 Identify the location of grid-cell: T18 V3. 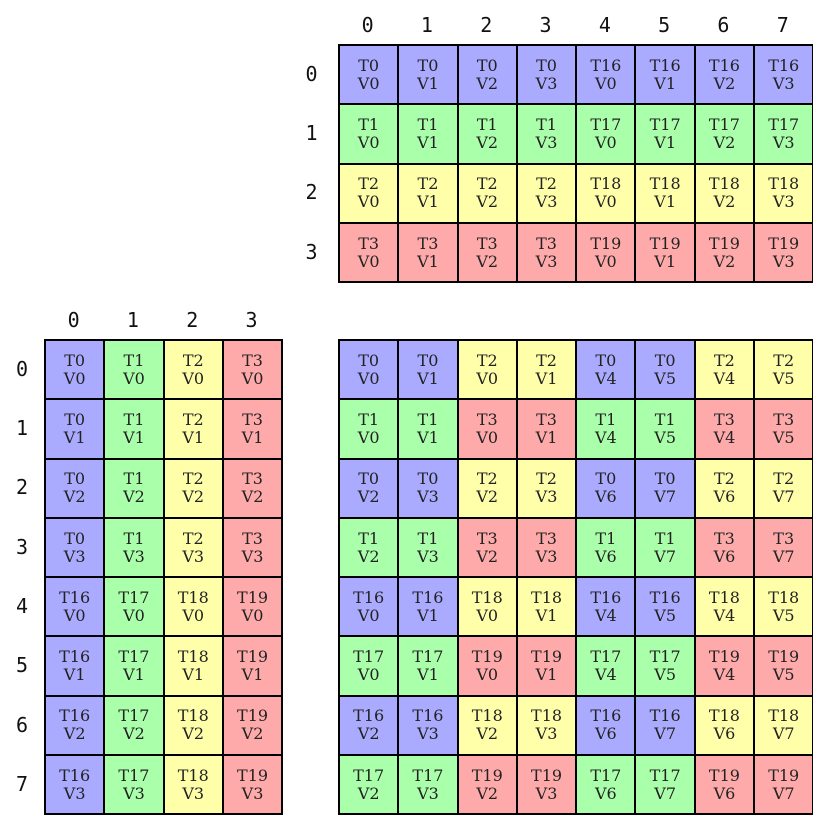
(193, 785).